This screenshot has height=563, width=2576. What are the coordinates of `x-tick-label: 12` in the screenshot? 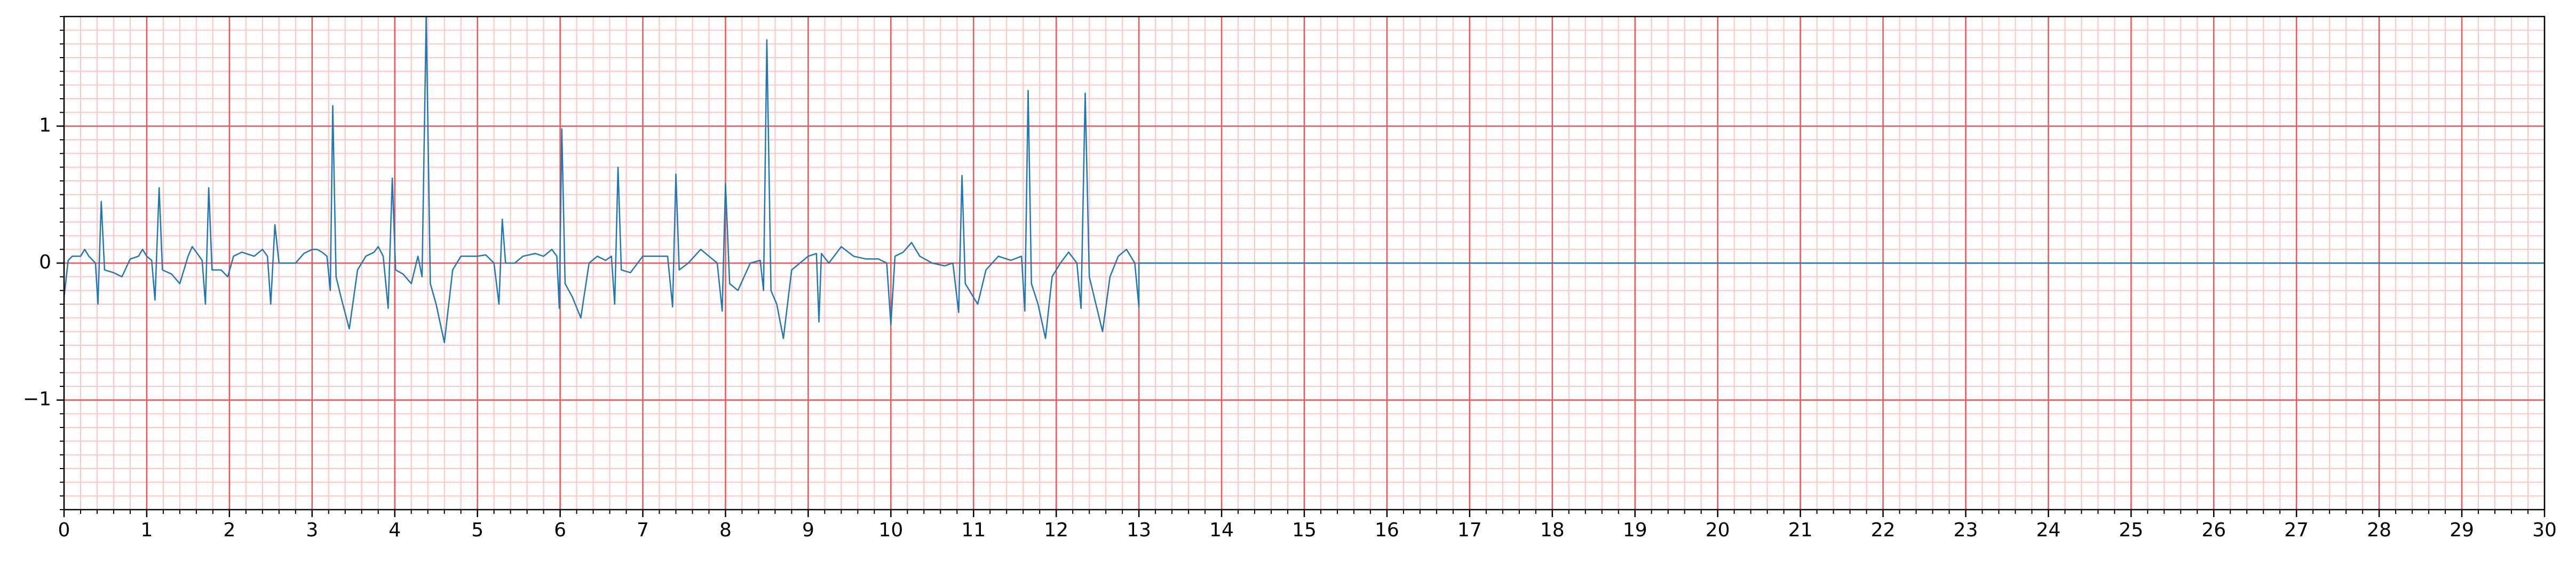 It's located at (1056, 530).